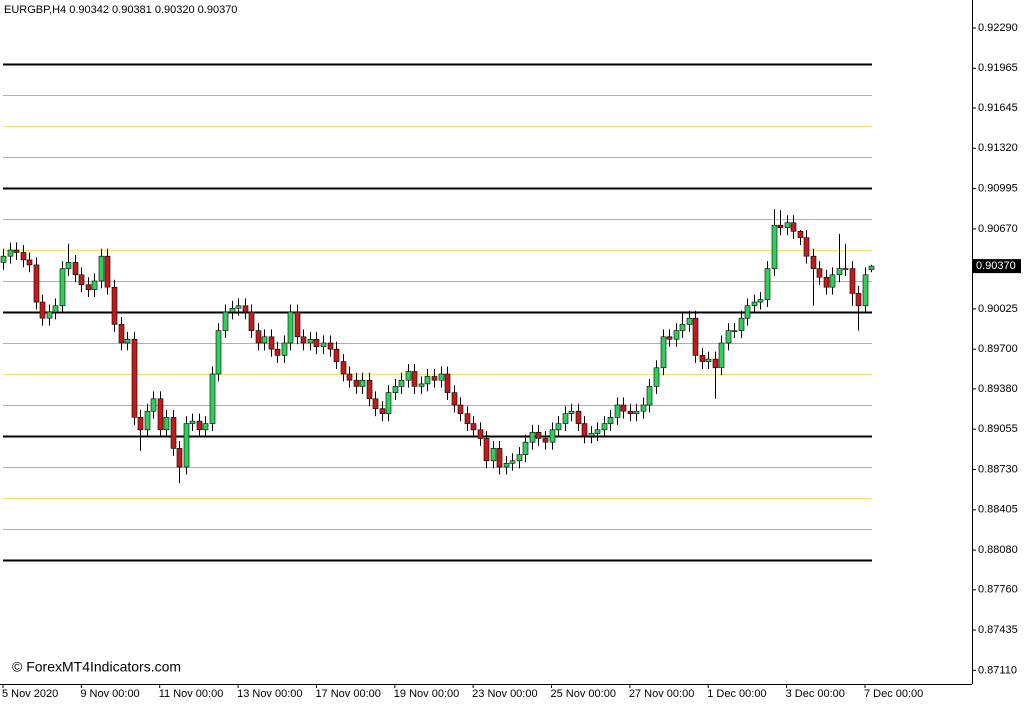 The image size is (1024, 704). Describe the element at coordinates (998, 590) in the screenshot. I see `y-tick-label: 0.87760` at that location.